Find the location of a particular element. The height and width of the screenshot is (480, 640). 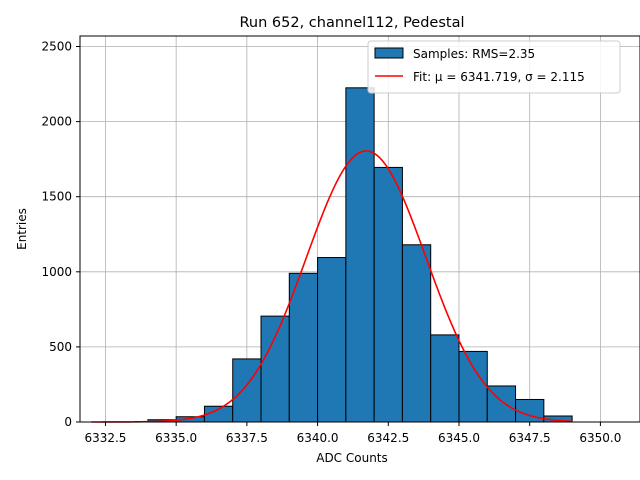

chart-title: Run 652, channel112, Pedestal is located at coordinates (351, 23).